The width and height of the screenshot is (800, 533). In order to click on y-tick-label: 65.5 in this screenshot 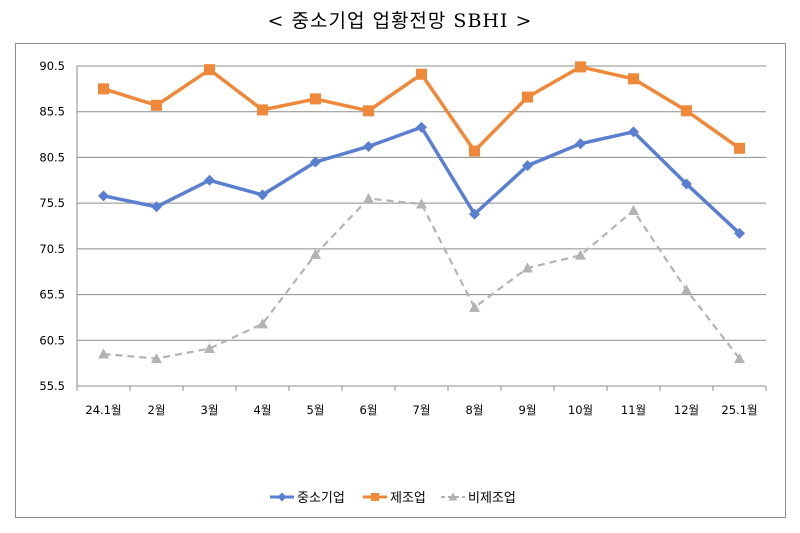, I will do `click(52, 295)`.